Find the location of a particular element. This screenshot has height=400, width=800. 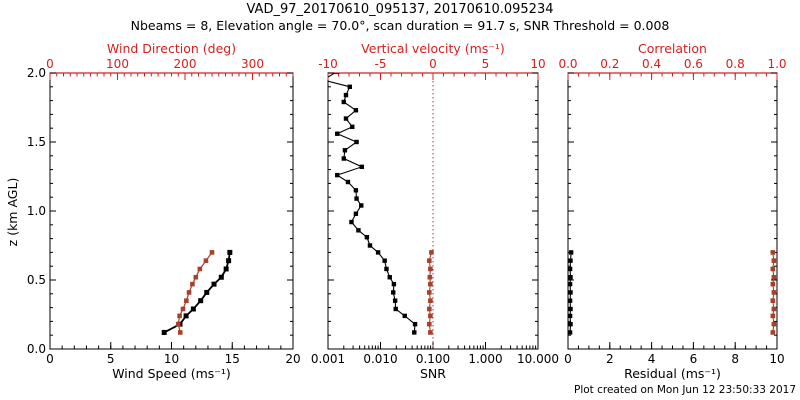

y-tick-label: 0.0 is located at coordinates (36, 349).